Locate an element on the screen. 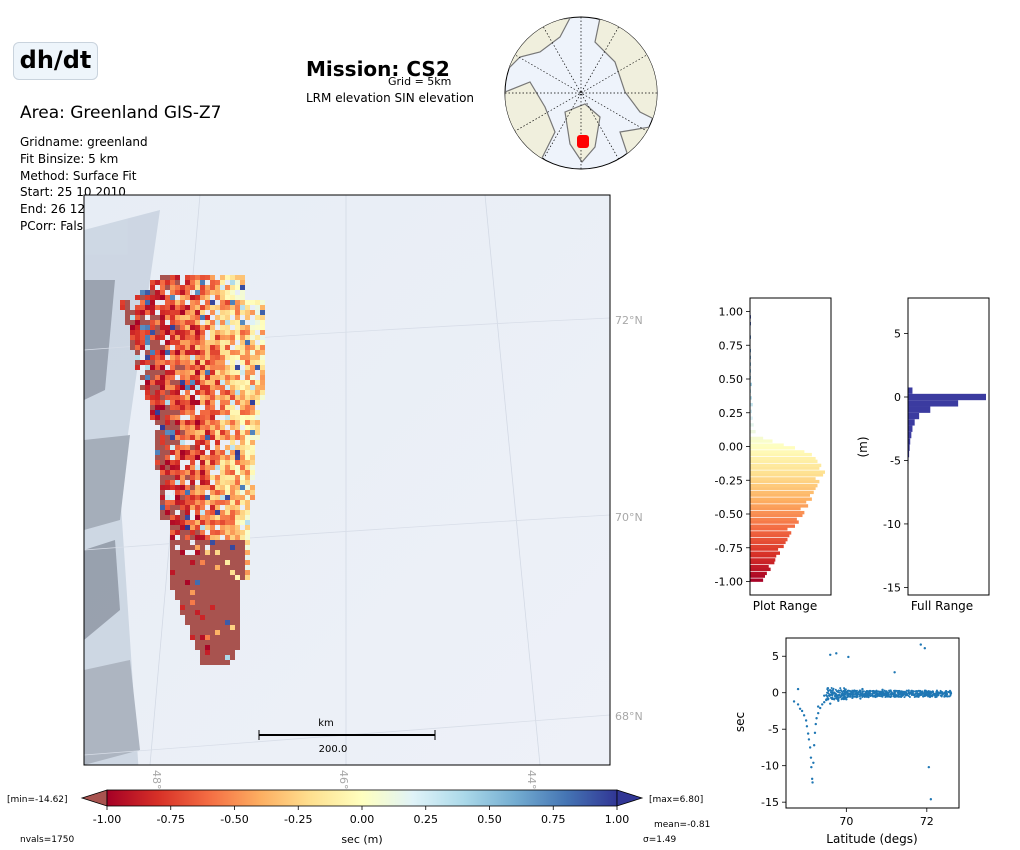 The image size is (1020, 850). area-marker is located at coordinates (583, 141).